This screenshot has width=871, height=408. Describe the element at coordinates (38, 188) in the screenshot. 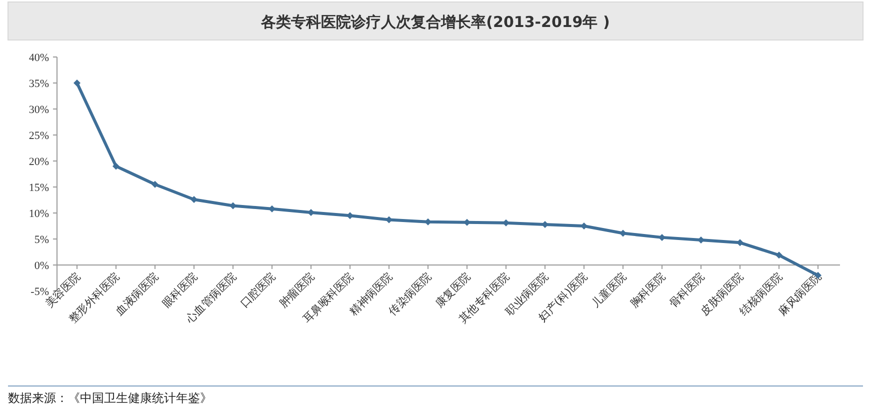

I see `y-tick-label: 15%` at that location.